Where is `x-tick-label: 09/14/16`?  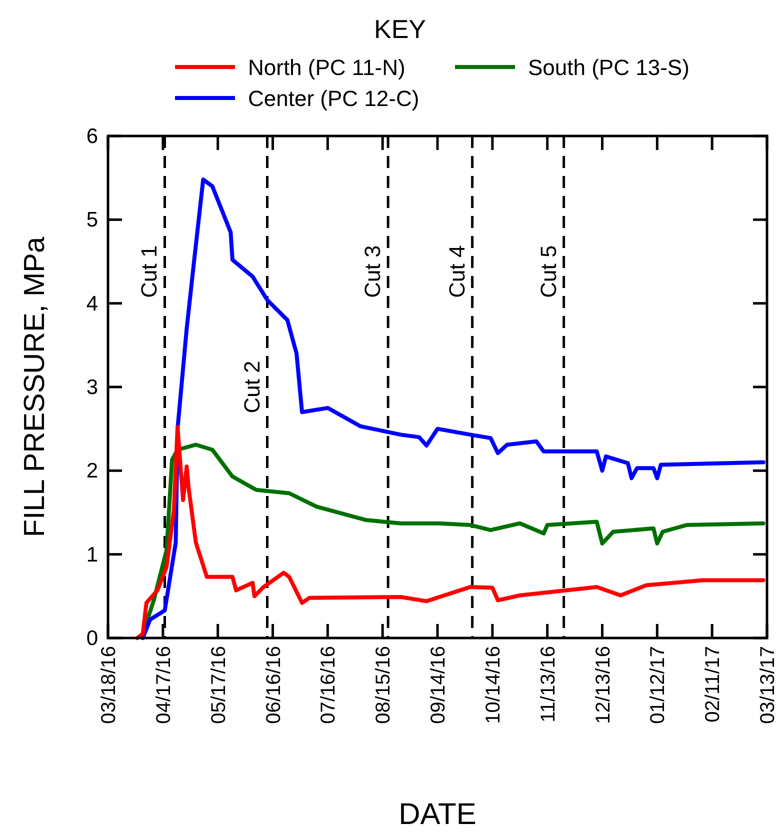
x-tick-label: 09/14/16 is located at coordinates (439, 685).